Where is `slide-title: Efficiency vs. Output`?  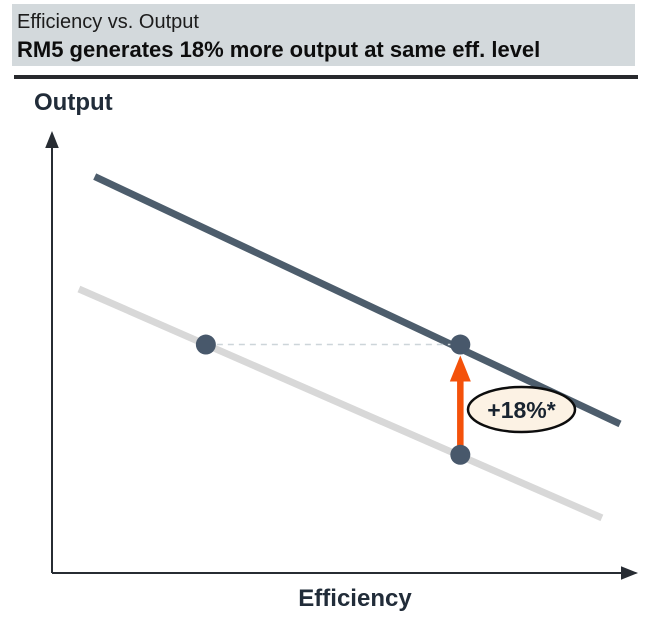 slide-title: Efficiency vs. Output is located at coordinates (108, 22).